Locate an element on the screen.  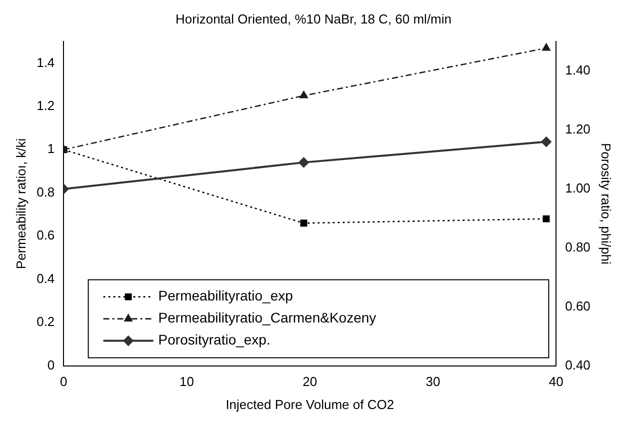
x-tick-label: 30 is located at coordinates (433, 382).